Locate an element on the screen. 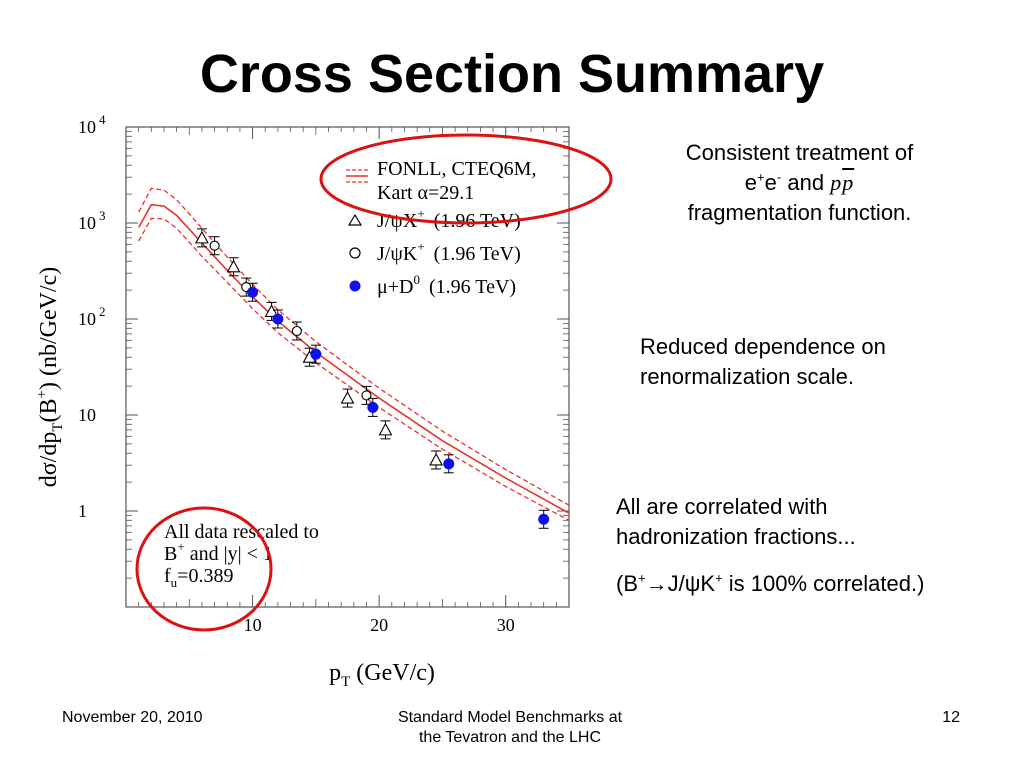 The image size is (1024, 768). y-tick-label: 1 is located at coordinates (82, 511).